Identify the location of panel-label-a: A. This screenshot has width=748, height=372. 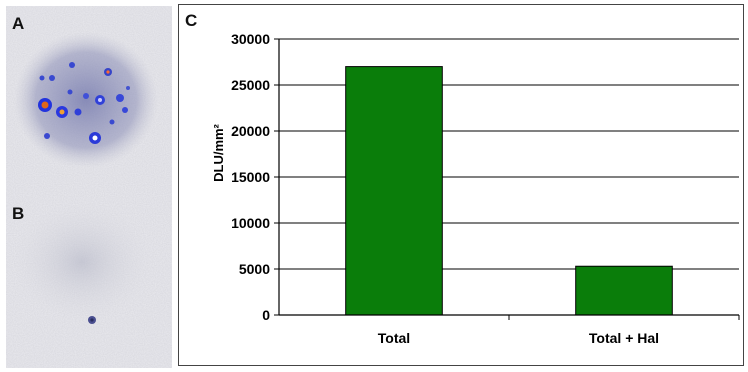
(18, 23).